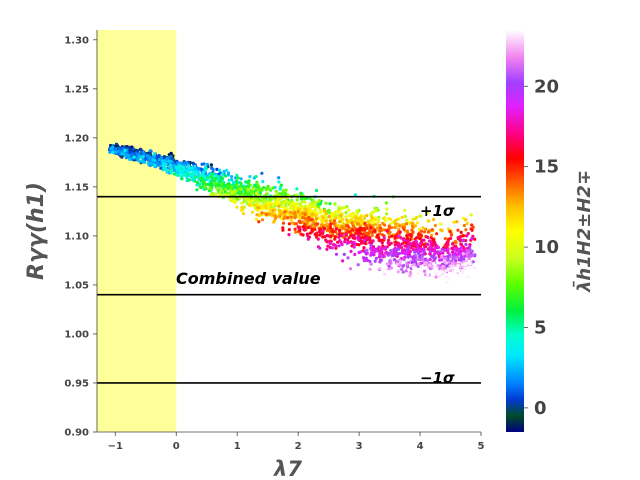  Describe the element at coordinates (540, 408) in the screenshot. I see `colorbar-tick-label: 0` at that location.